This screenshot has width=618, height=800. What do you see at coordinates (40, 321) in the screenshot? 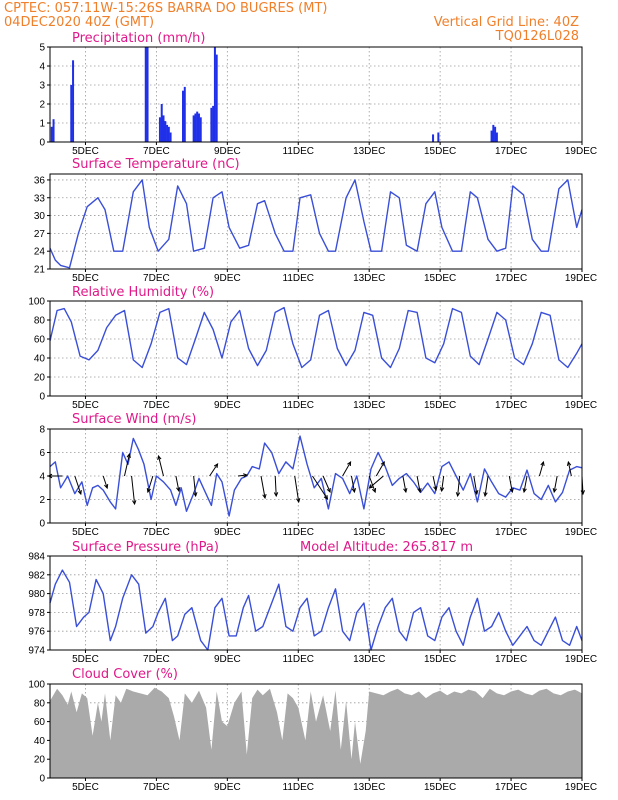
I see `rh-ytick-label: 80` at bounding box center [40, 321].